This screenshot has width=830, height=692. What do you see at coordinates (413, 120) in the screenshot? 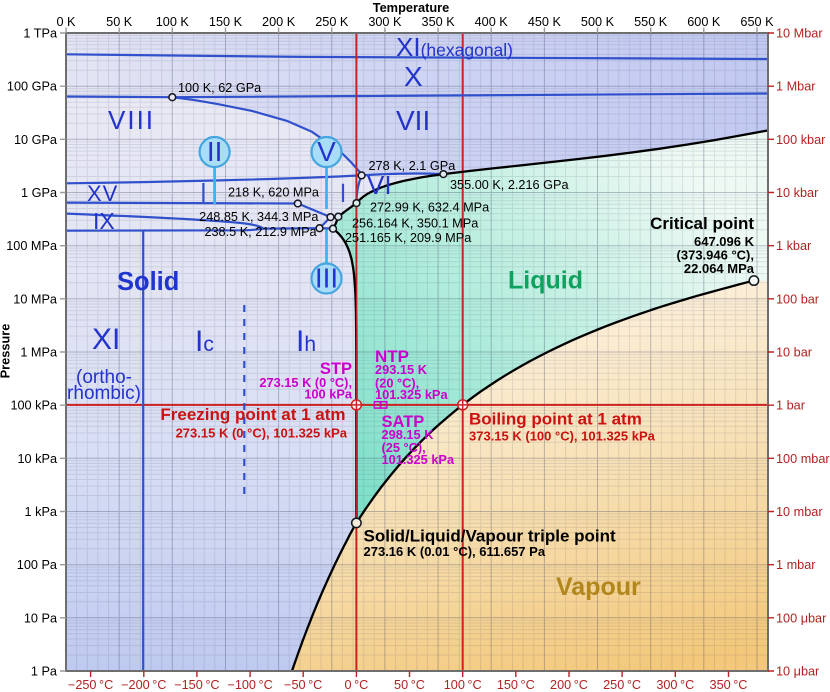
I see `svg-text: VII` at bounding box center [413, 120].